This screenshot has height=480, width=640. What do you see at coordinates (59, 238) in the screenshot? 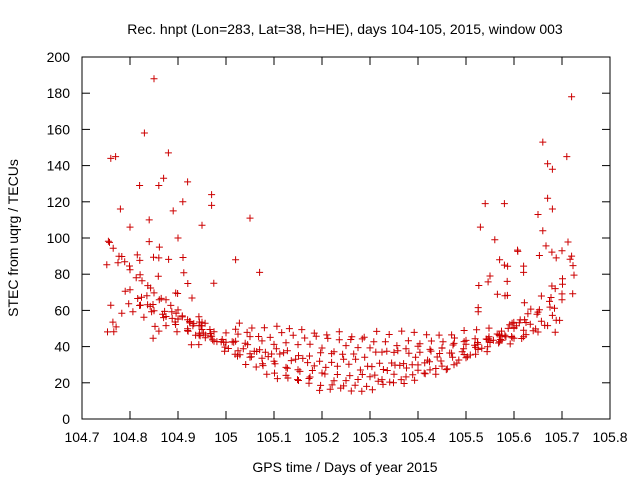
I see `y-tick-label: 100` at bounding box center [59, 238].